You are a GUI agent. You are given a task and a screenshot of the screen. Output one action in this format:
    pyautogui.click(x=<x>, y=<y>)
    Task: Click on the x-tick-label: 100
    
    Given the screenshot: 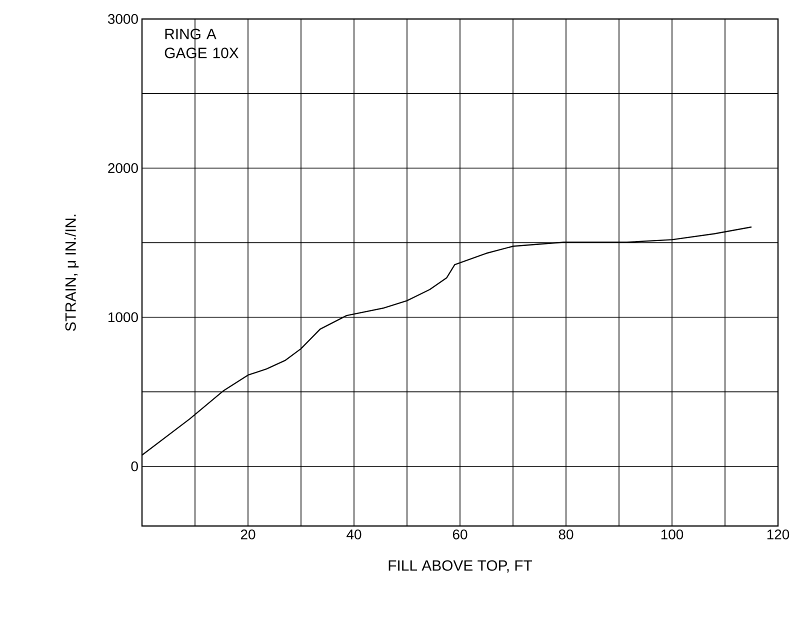 What is the action you would take?
    pyautogui.click(x=672, y=535)
    